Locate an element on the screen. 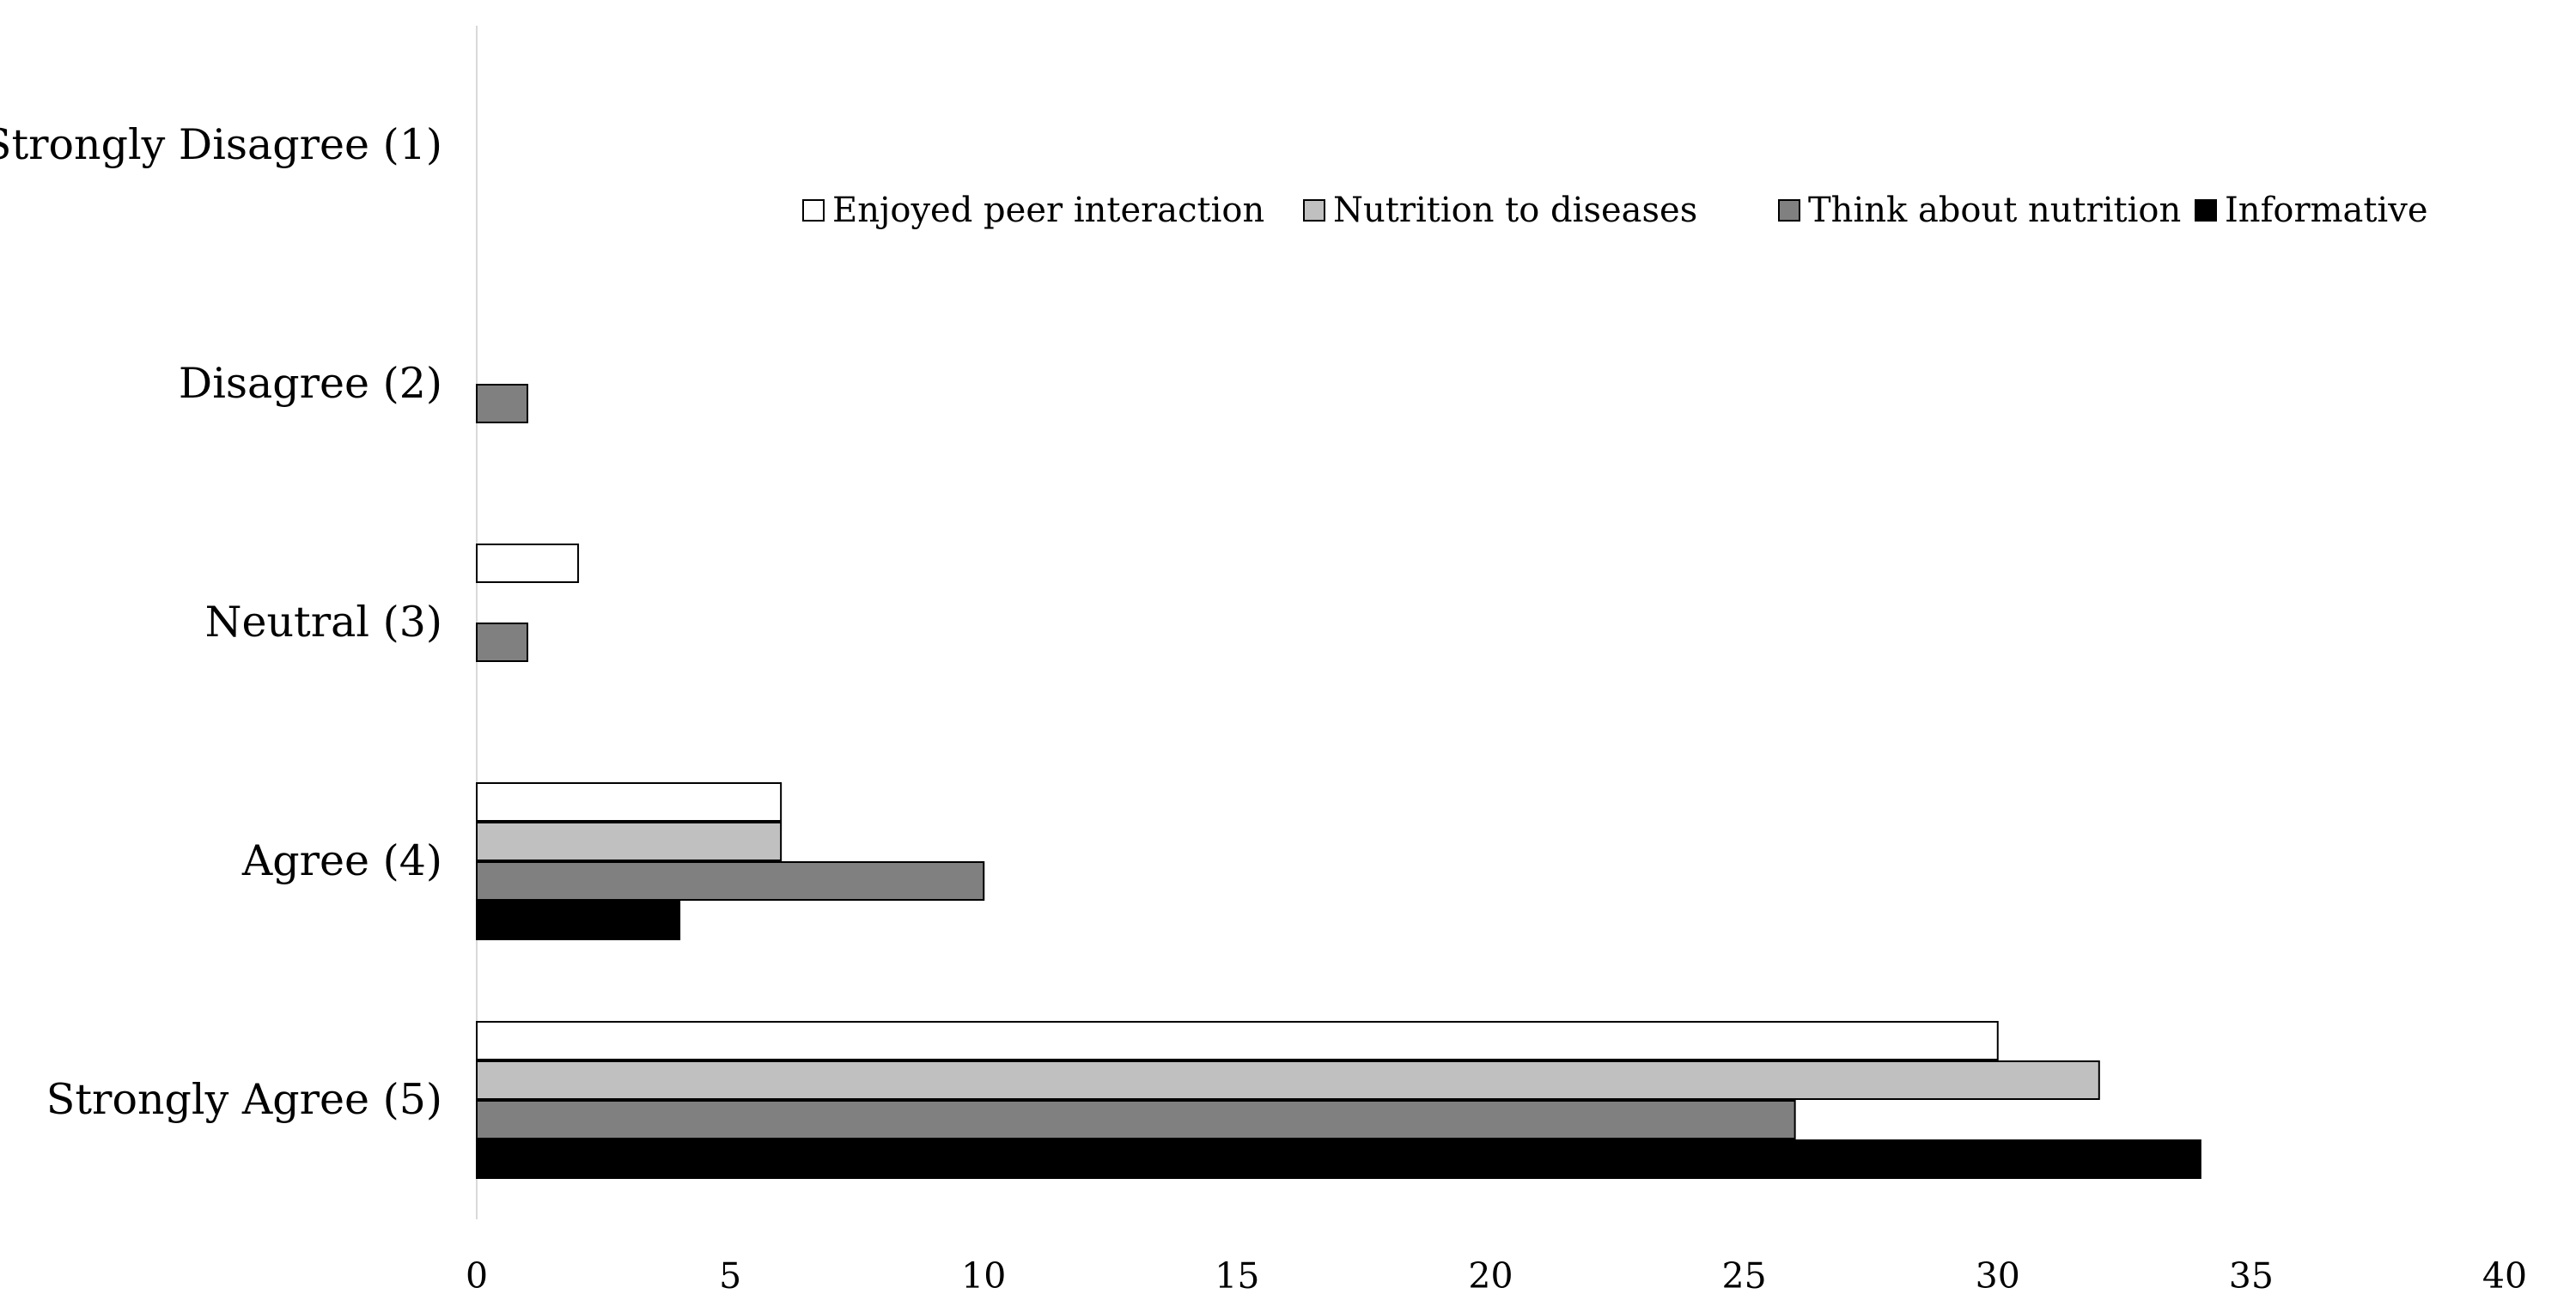 The width and height of the screenshot is (2576, 1300). category-label: Disagree (2) is located at coordinates (310, 383).